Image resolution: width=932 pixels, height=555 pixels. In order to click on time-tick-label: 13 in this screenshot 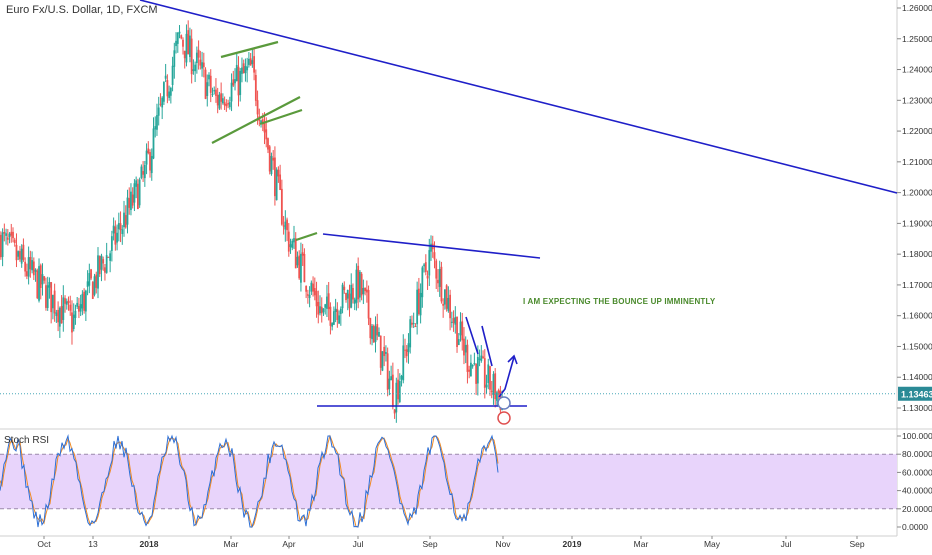, I will do `click(93, 544)`.